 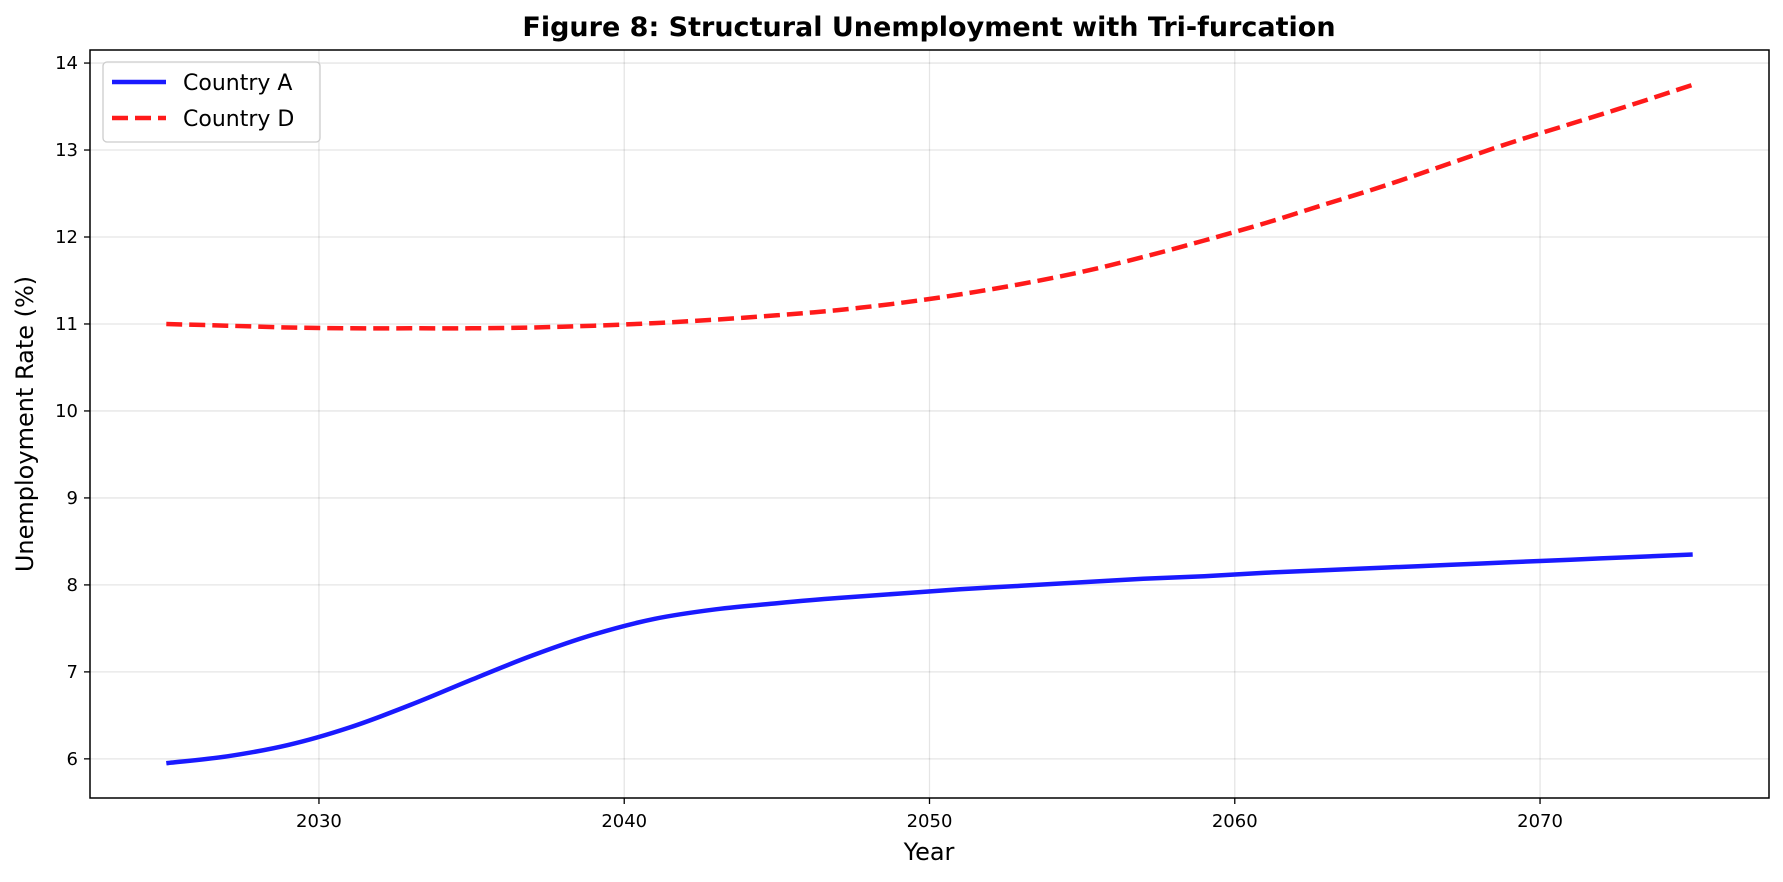 I want to click on y-axis-ticks: 6 7 8 9 10 11 12 13 14, so click(x=72, y=411).